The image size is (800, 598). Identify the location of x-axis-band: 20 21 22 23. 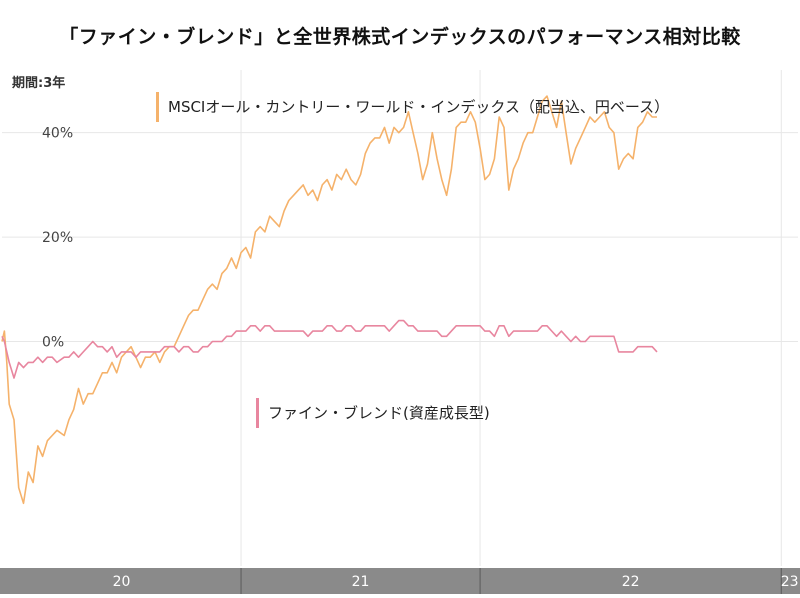
(400, 581).